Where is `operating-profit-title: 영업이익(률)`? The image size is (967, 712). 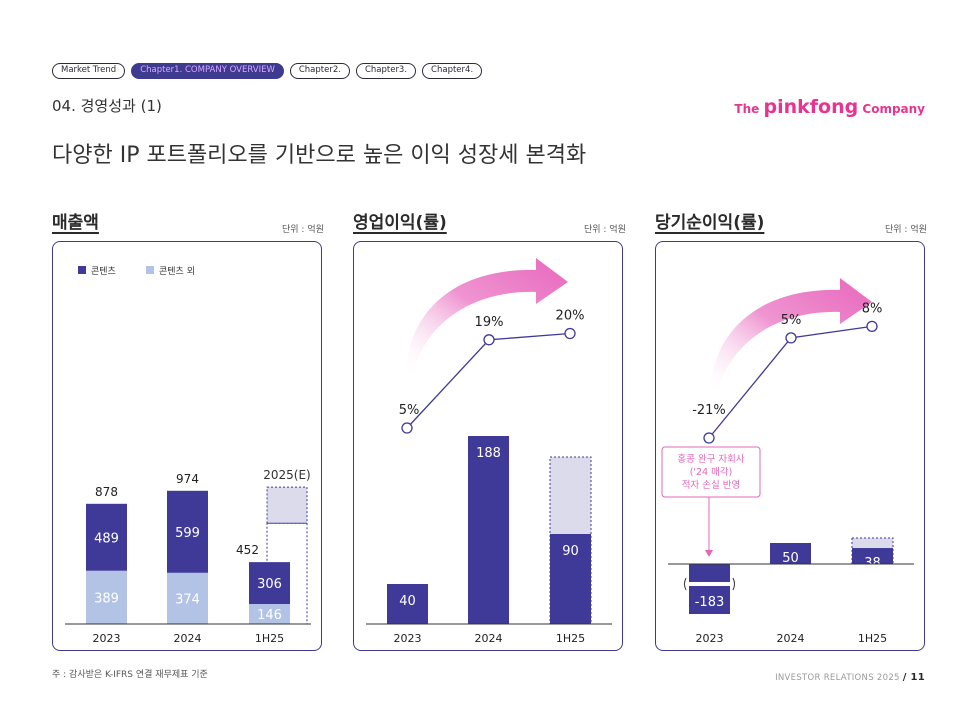 operating-profit-title: 영업이익(률) is located at coordinates (400, 223).